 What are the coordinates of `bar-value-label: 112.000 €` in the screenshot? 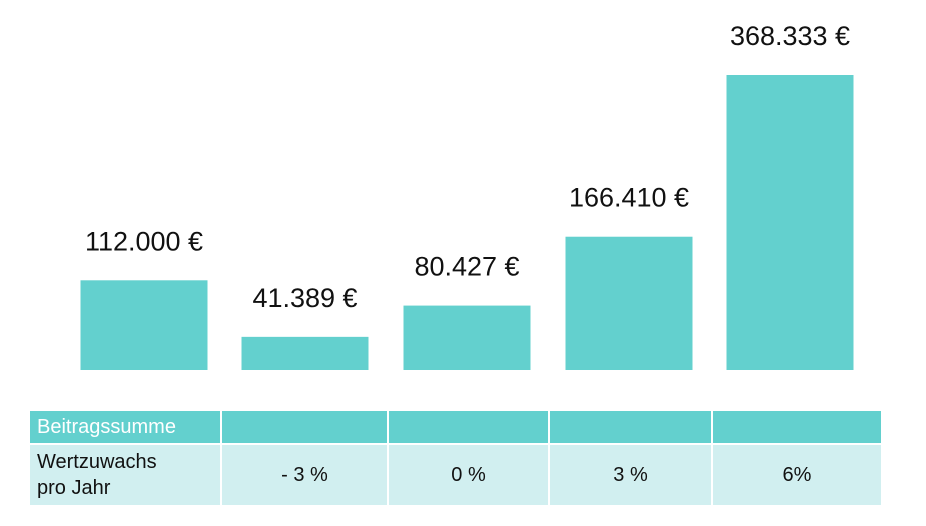 It's located at (144, 241).